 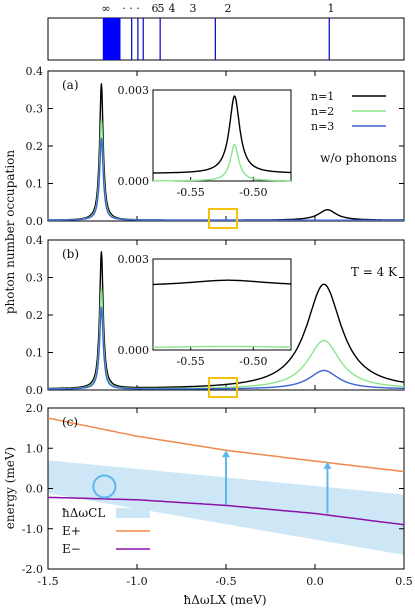 What do you see at coordinates (70, 422) in the screenshot?
I see `panel-label: (c)` at bounding box center [70, 422].